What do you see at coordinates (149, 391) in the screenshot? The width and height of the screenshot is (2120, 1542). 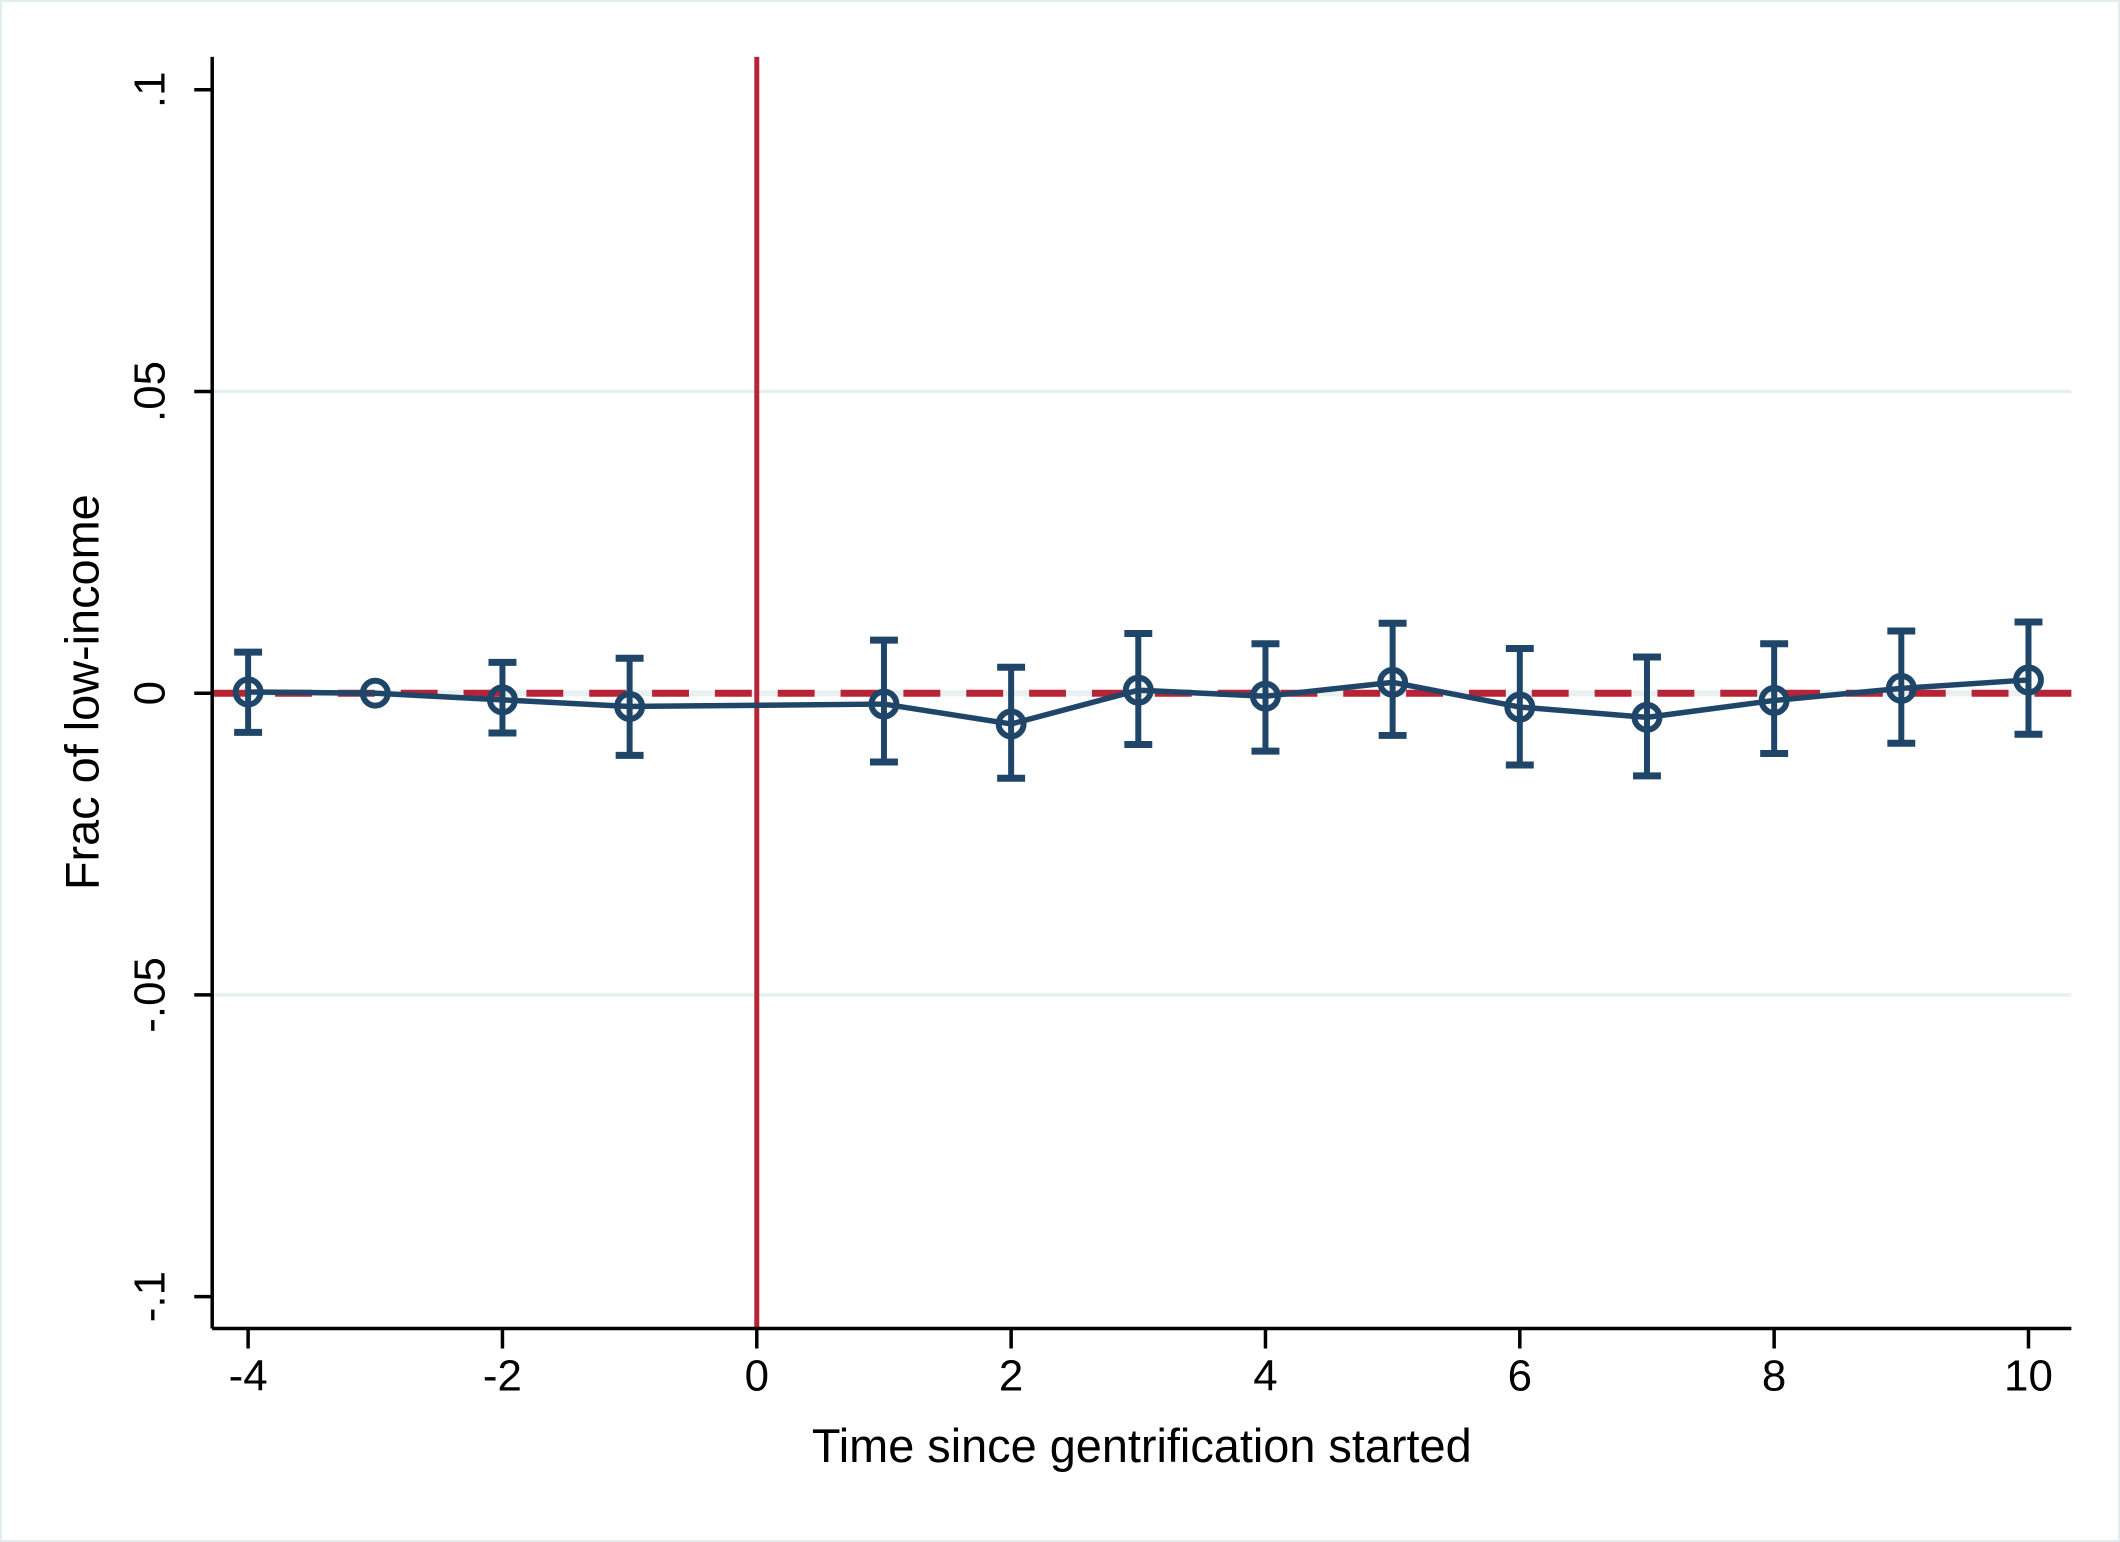 I see `y-tick-label: .05` at bounding box center [149, 391].